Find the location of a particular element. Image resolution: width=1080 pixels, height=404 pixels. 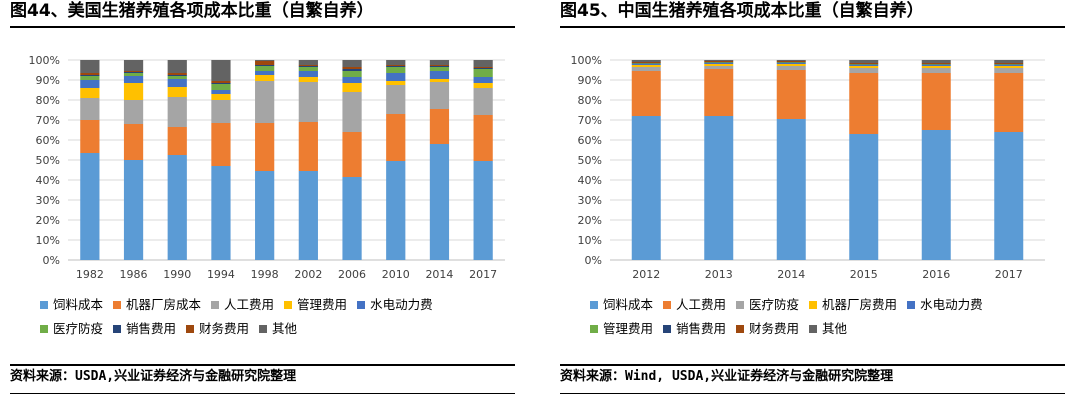

x-tick-label: 2002 is located at coordinates (308, 274).